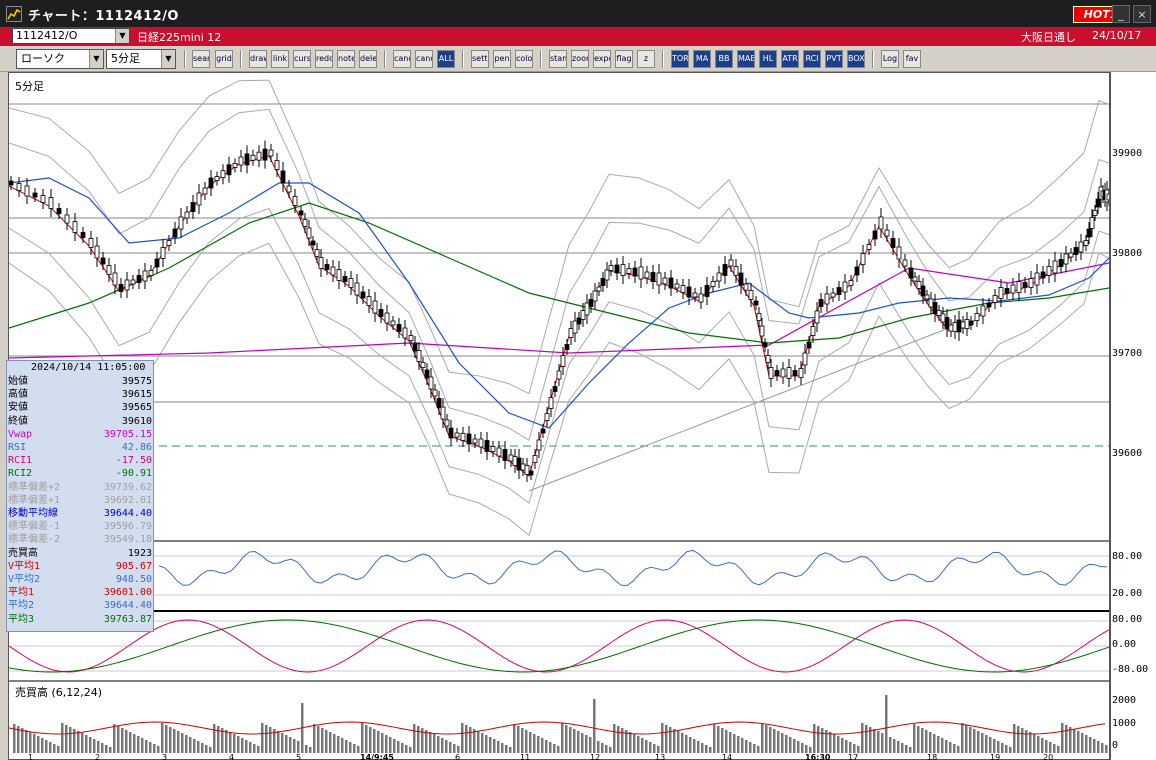  What do you see at coordinates (125, 58) in the screenshot?
I see `period-value: 5分足` at bounding box center [125, 58].